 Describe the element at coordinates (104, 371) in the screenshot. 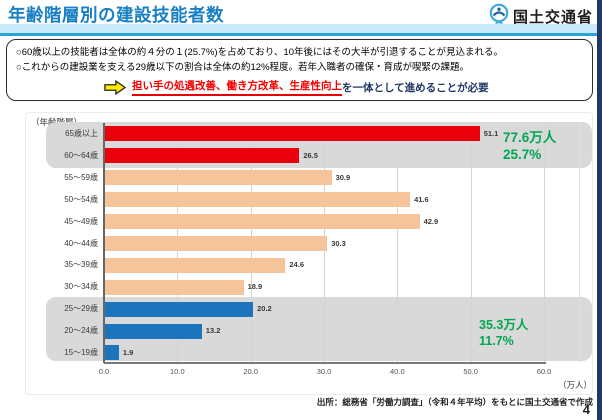

I see `x-tick-label: 0.0` at that location.